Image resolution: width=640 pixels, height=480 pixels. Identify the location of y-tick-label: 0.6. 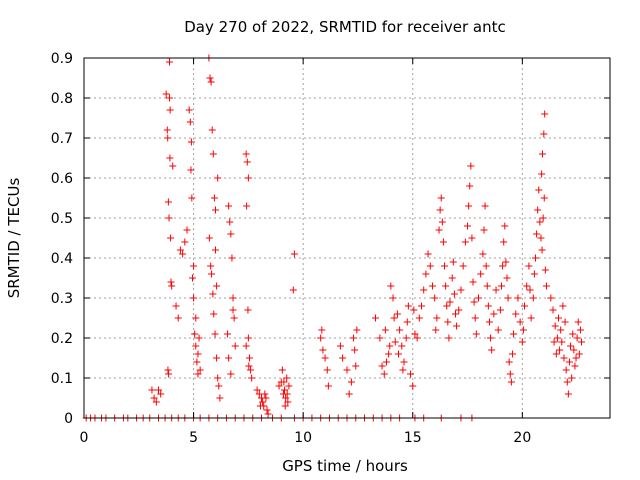
(62, 179).